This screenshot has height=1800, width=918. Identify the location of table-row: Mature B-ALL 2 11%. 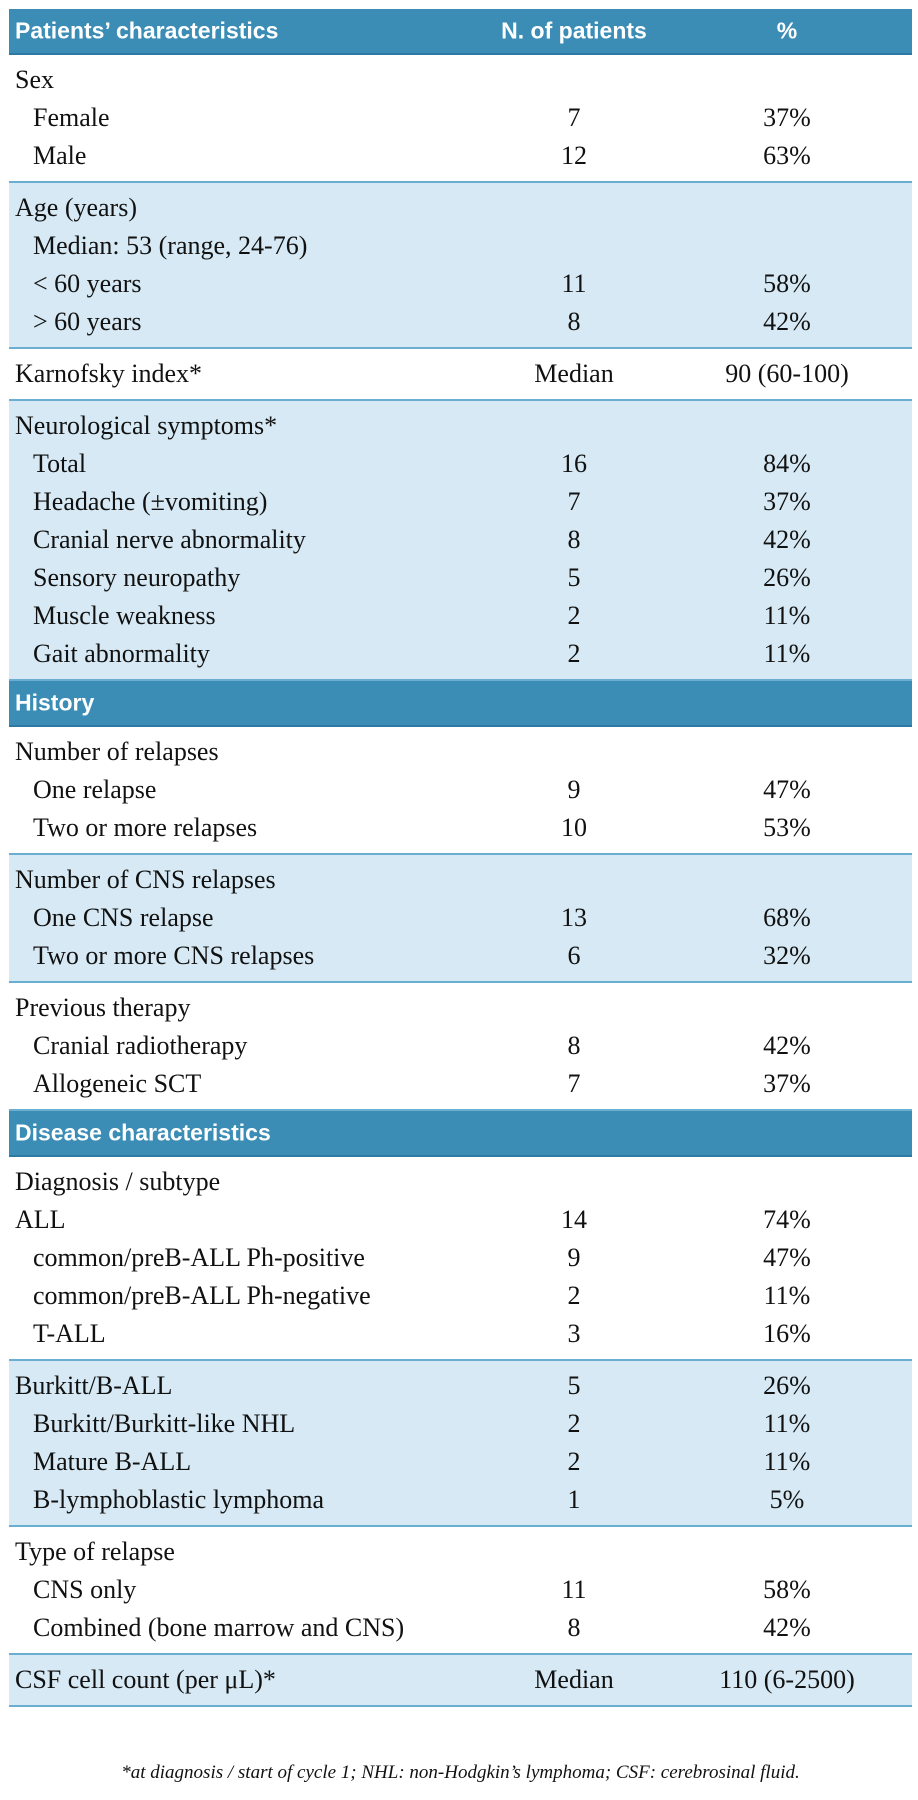
(460, 1462).